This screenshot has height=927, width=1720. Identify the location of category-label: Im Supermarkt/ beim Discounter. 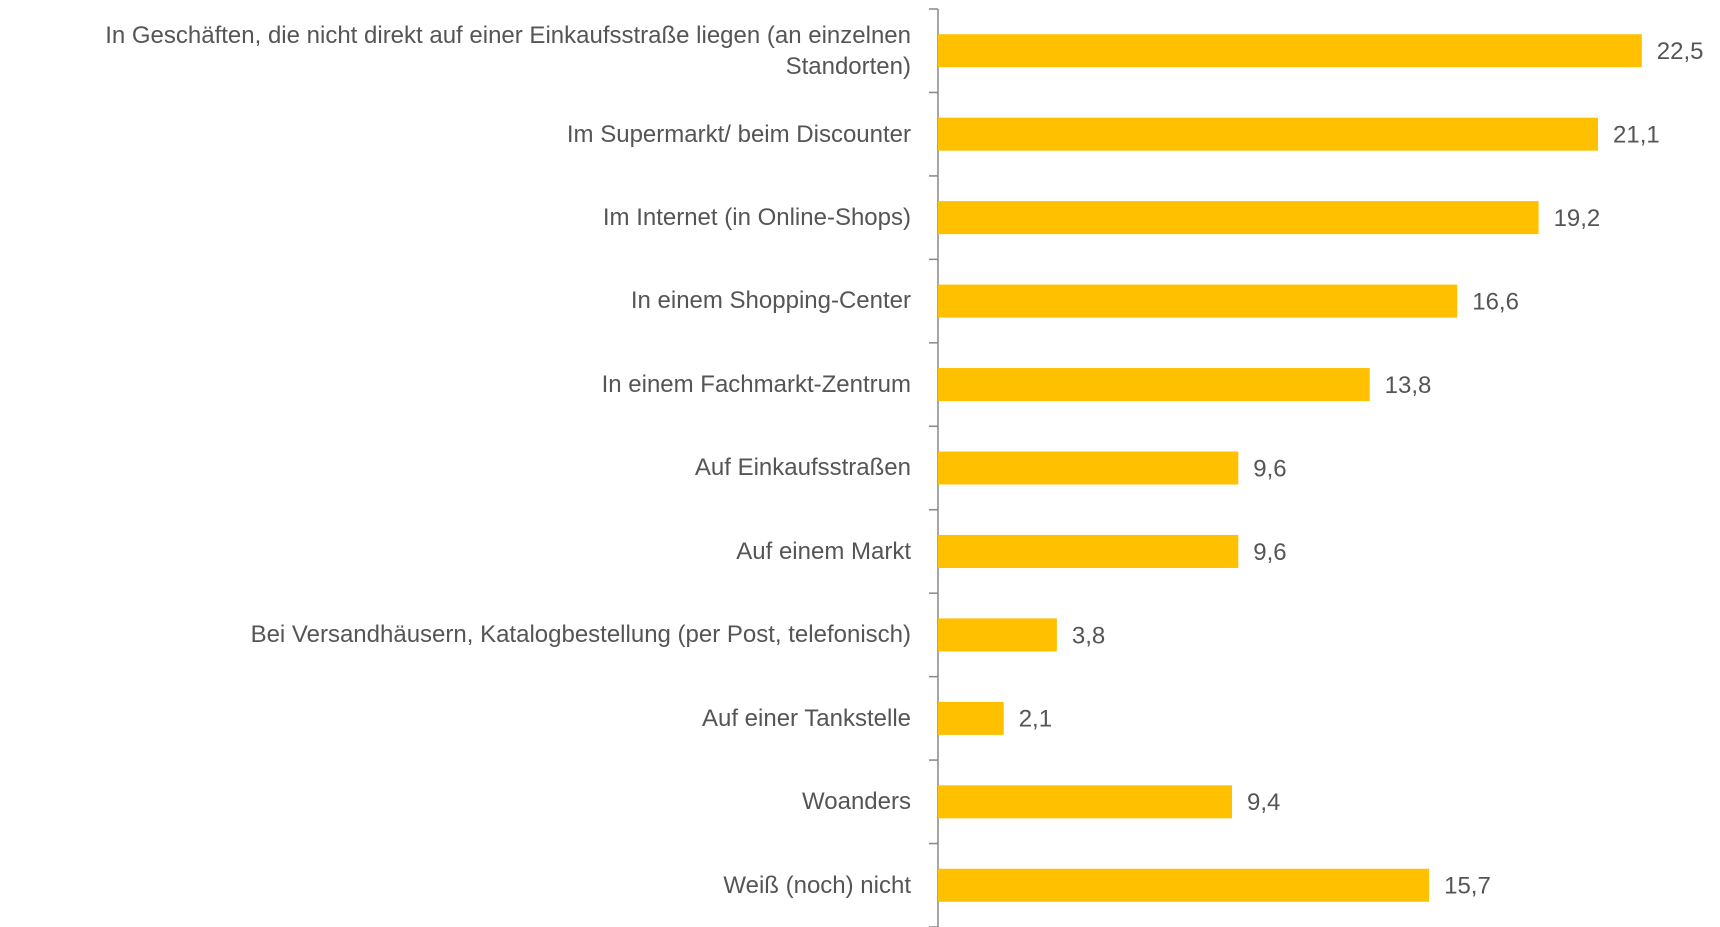
(738, 134).